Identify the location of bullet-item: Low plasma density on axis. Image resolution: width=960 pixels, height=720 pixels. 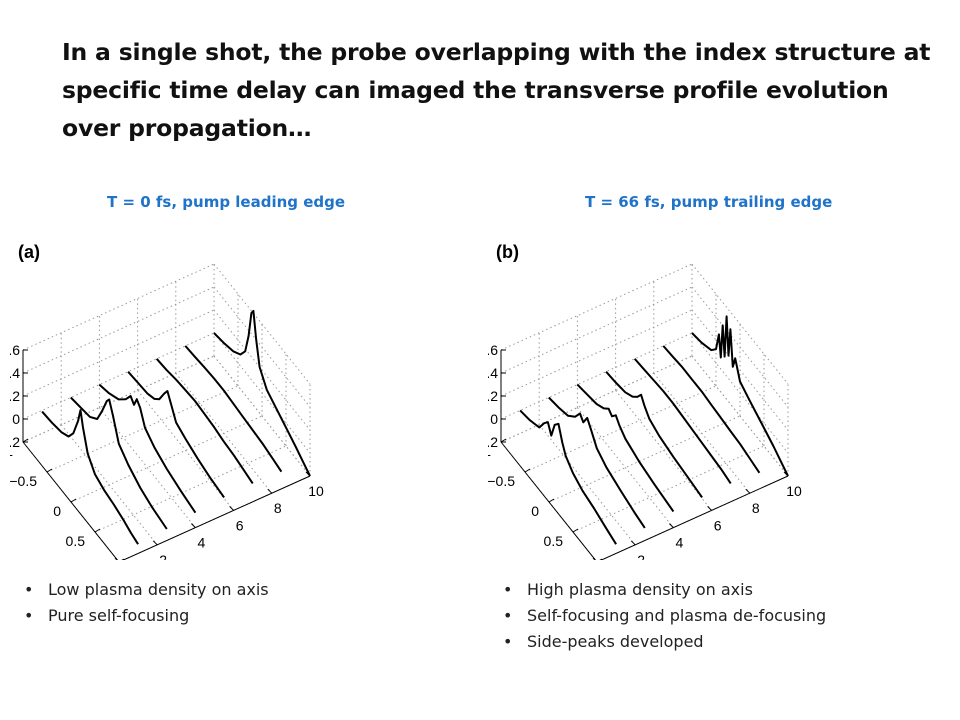
(144, 590).